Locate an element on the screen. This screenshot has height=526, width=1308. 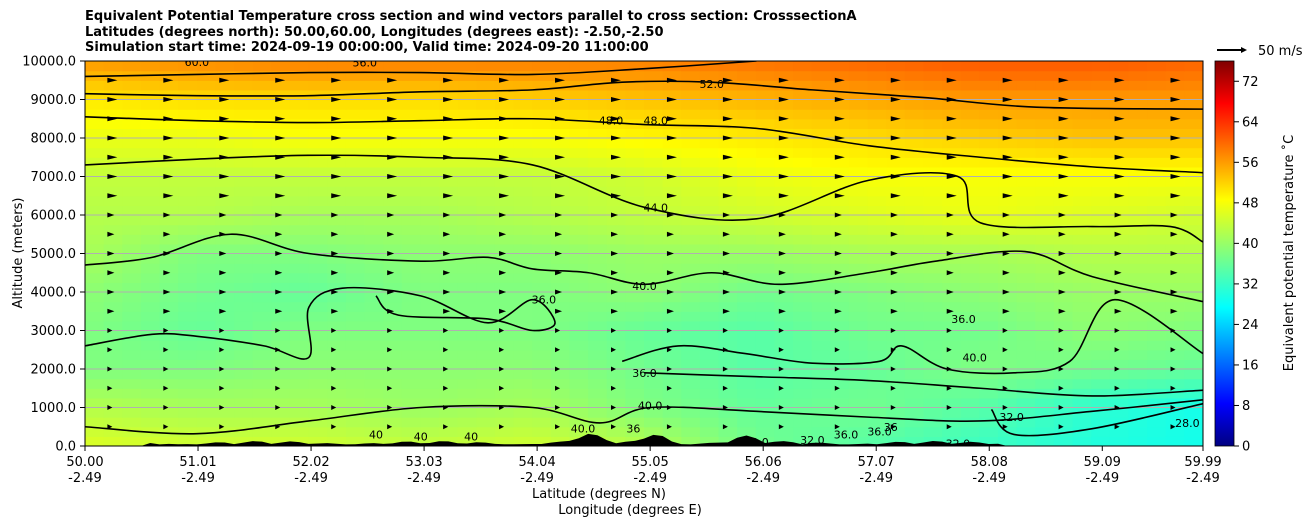
contour-label: 32.0 is located at coordinates (958, 443).